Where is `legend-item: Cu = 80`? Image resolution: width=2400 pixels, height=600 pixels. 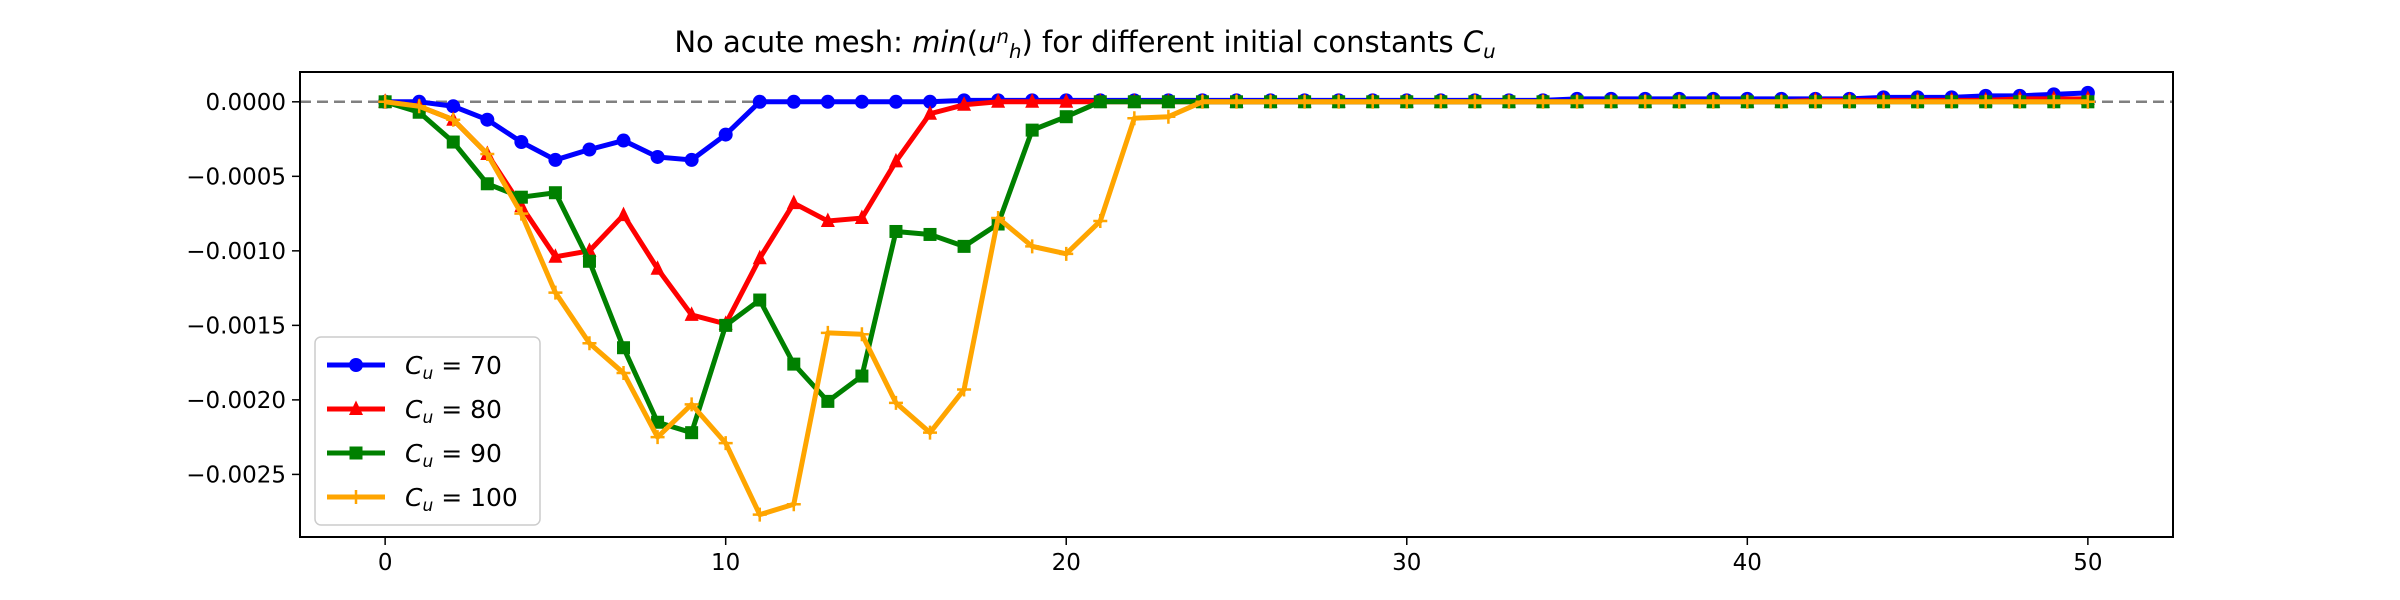 legend-item: Cu = 80 is located at coordinates (414, 411).